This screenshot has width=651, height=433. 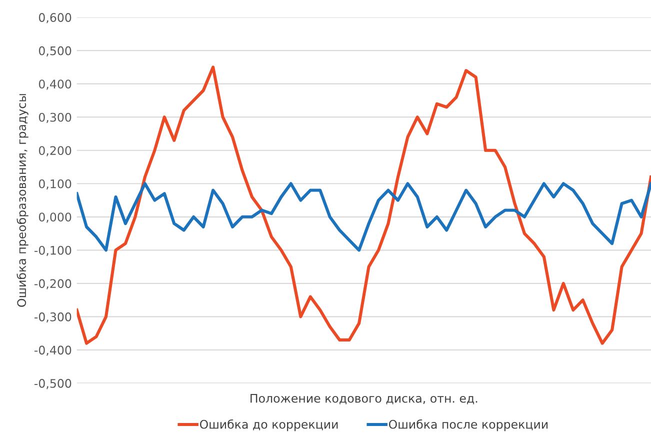 What do you see at coordinates (53, 251) in the screenshot?
I see `y-tick-label: -0,100` at bounding box center [53, 251].